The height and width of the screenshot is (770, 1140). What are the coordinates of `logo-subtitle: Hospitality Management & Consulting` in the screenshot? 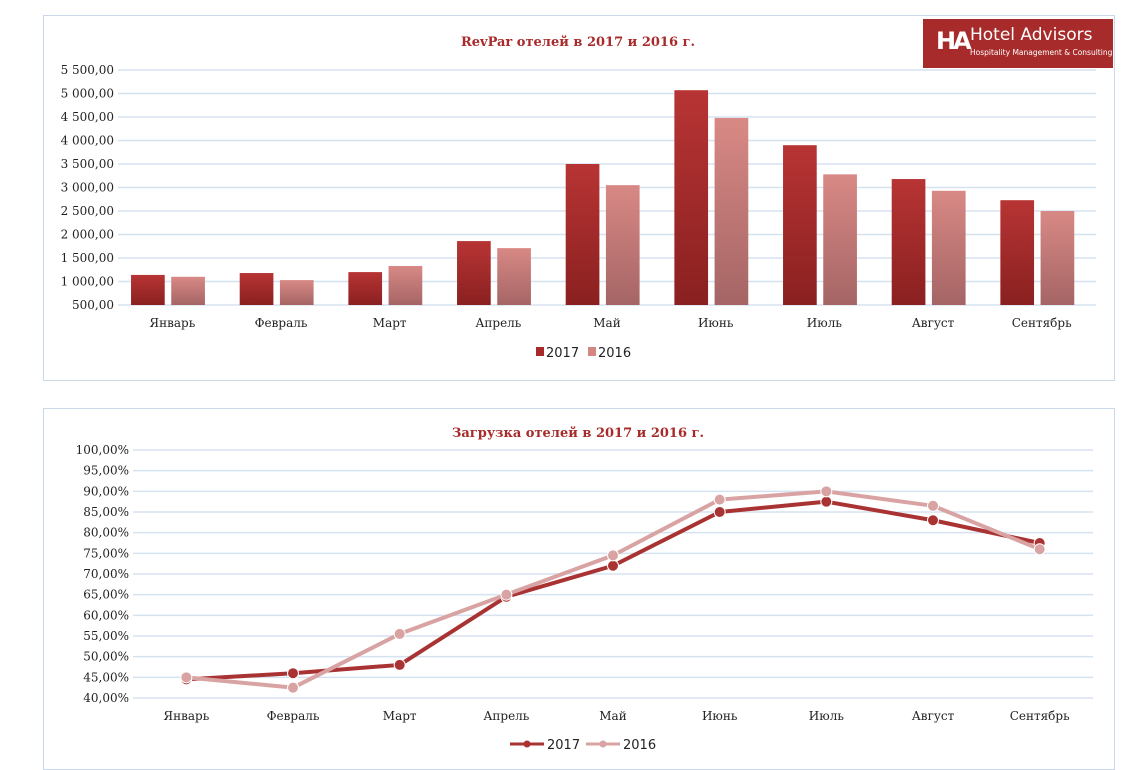 It's located at (1041, 52).